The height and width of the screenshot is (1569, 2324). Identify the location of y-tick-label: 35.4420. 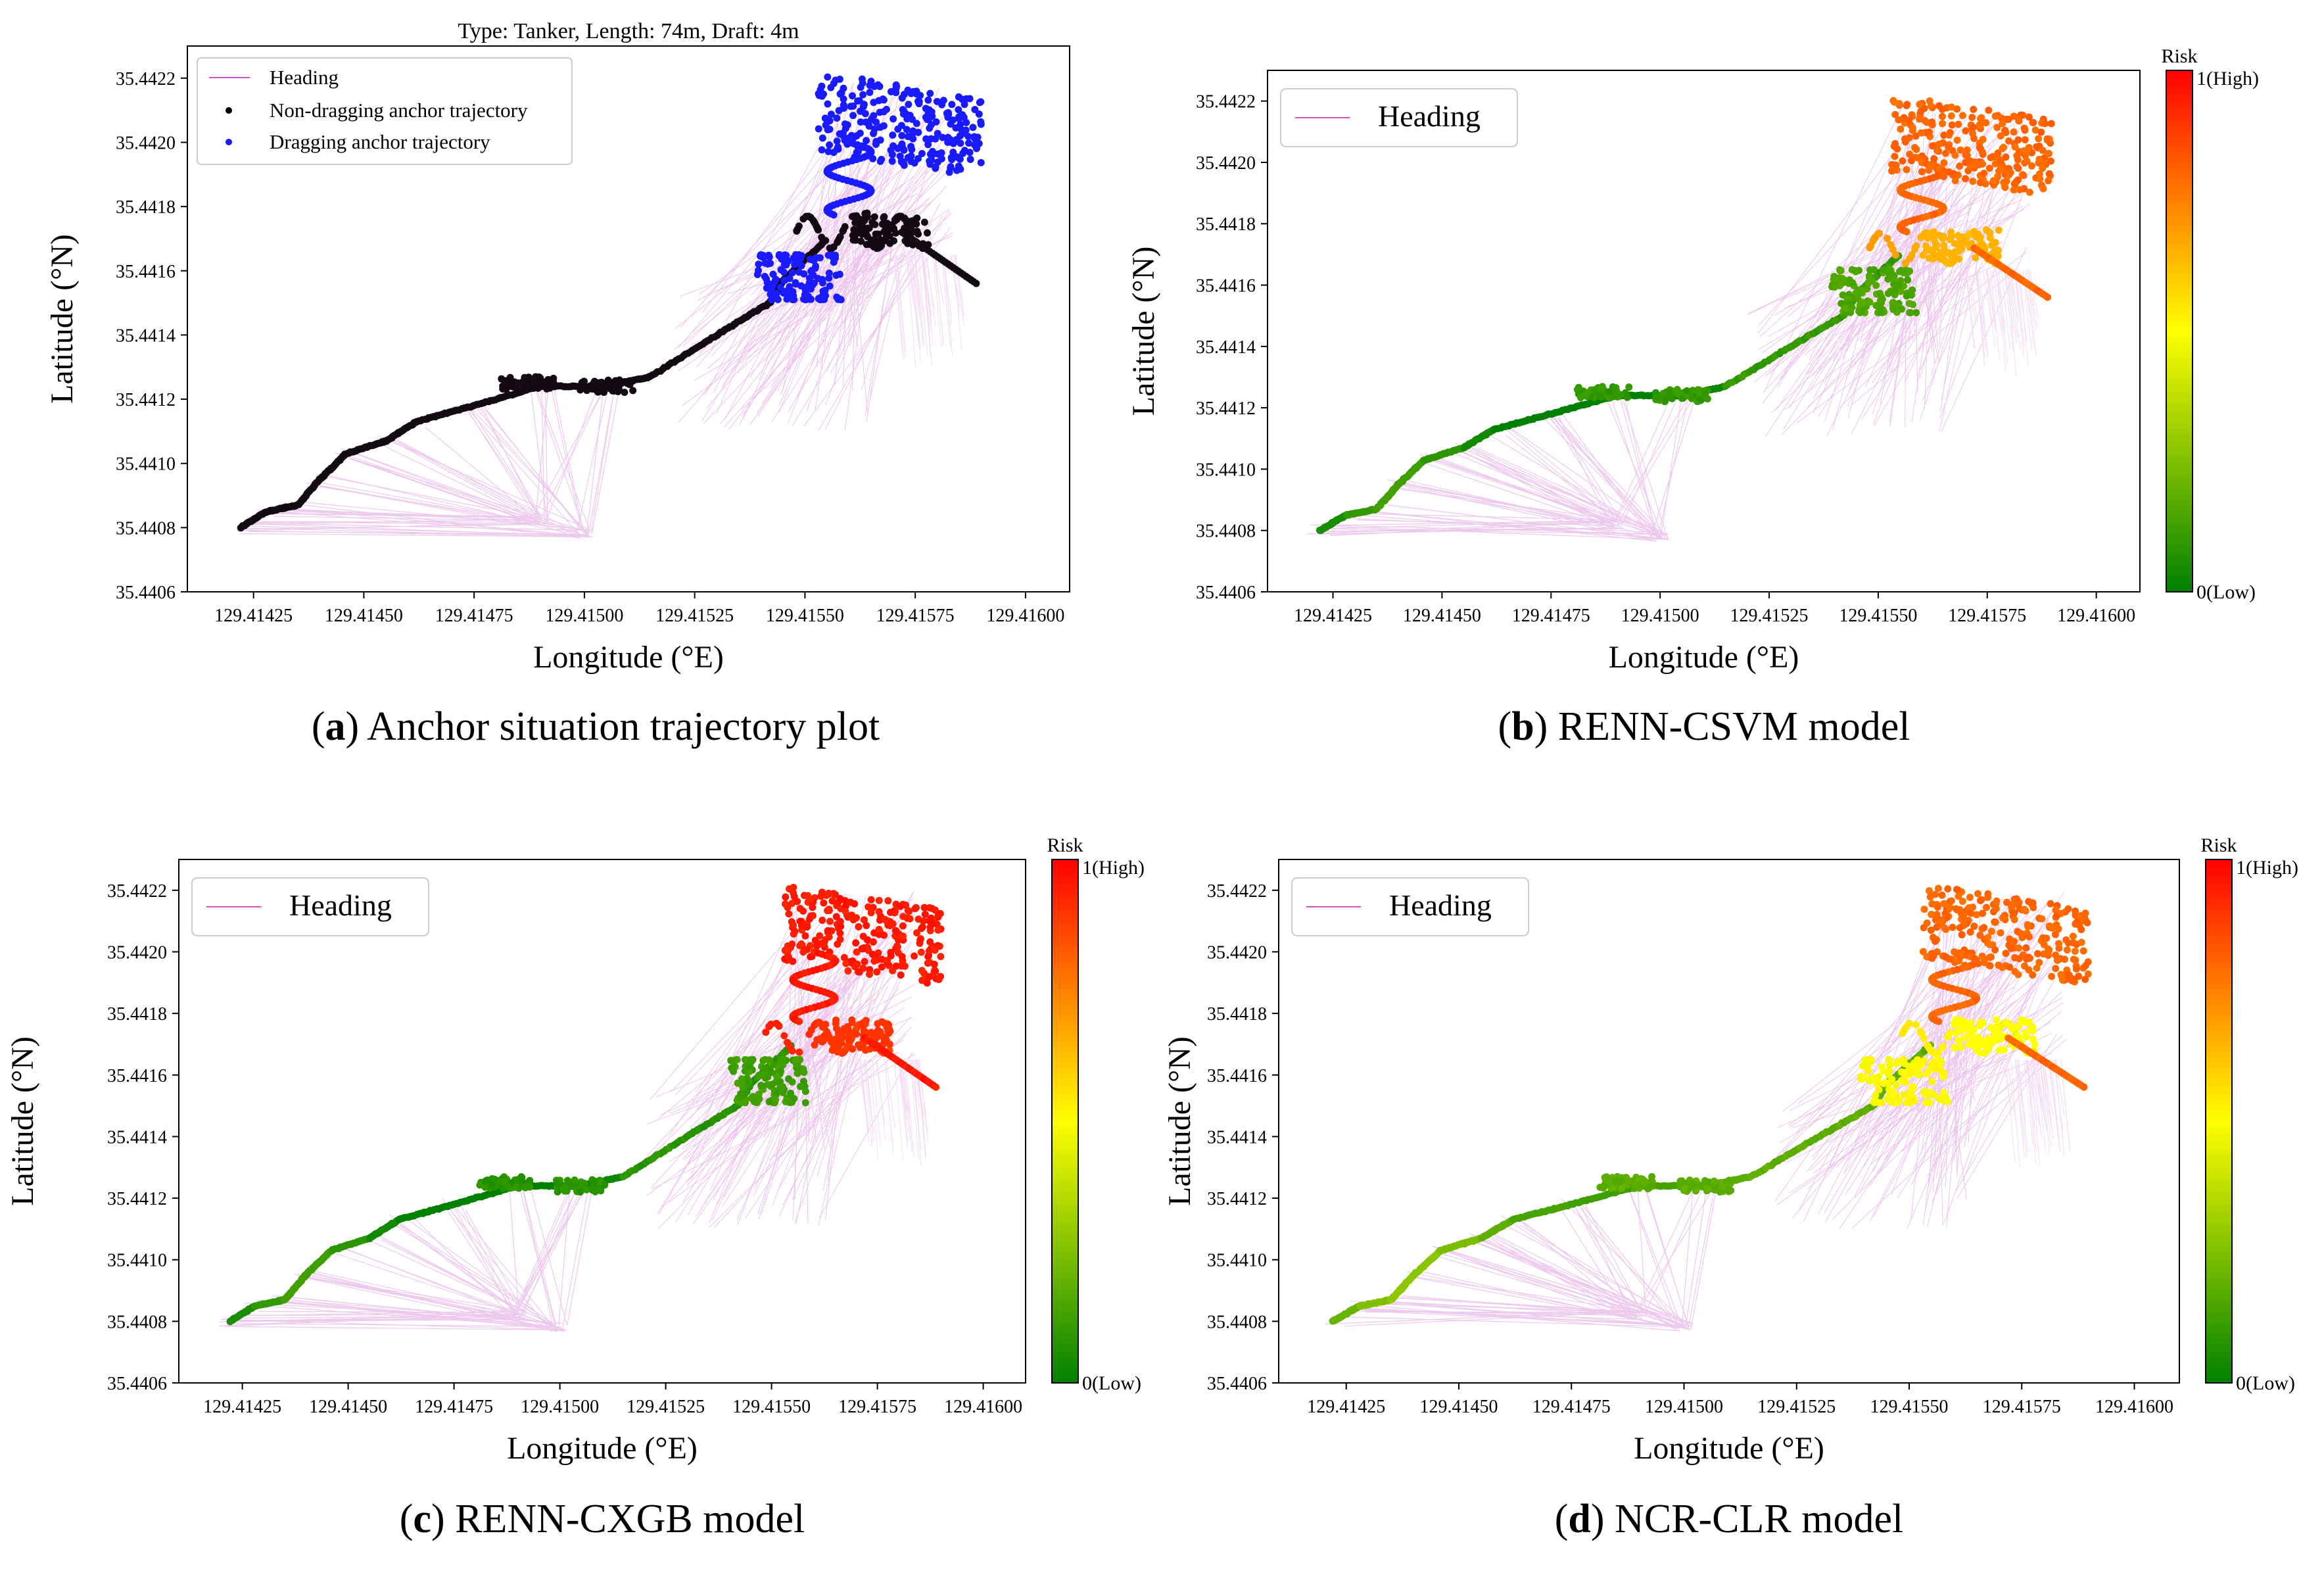
(146, 143).